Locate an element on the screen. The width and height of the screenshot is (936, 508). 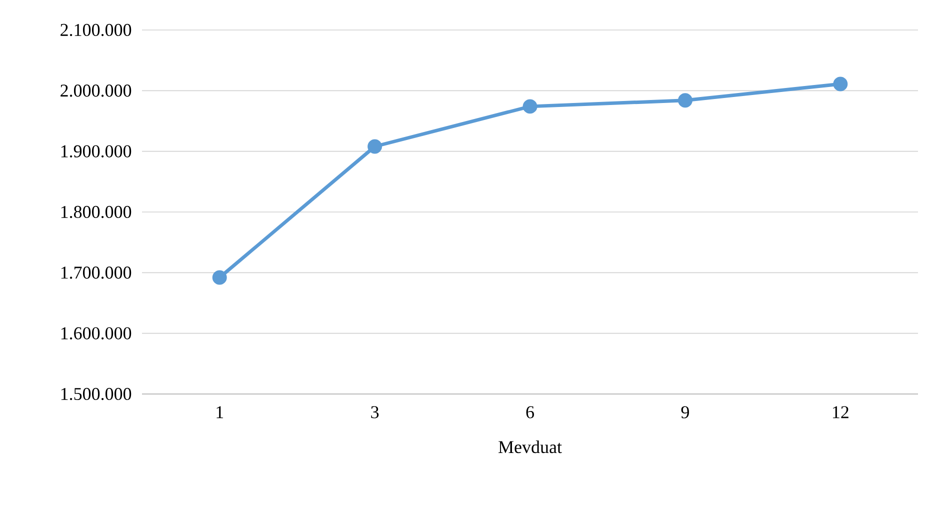
y-tick-label: 1.500.000 is located at coordinates (96, 394).